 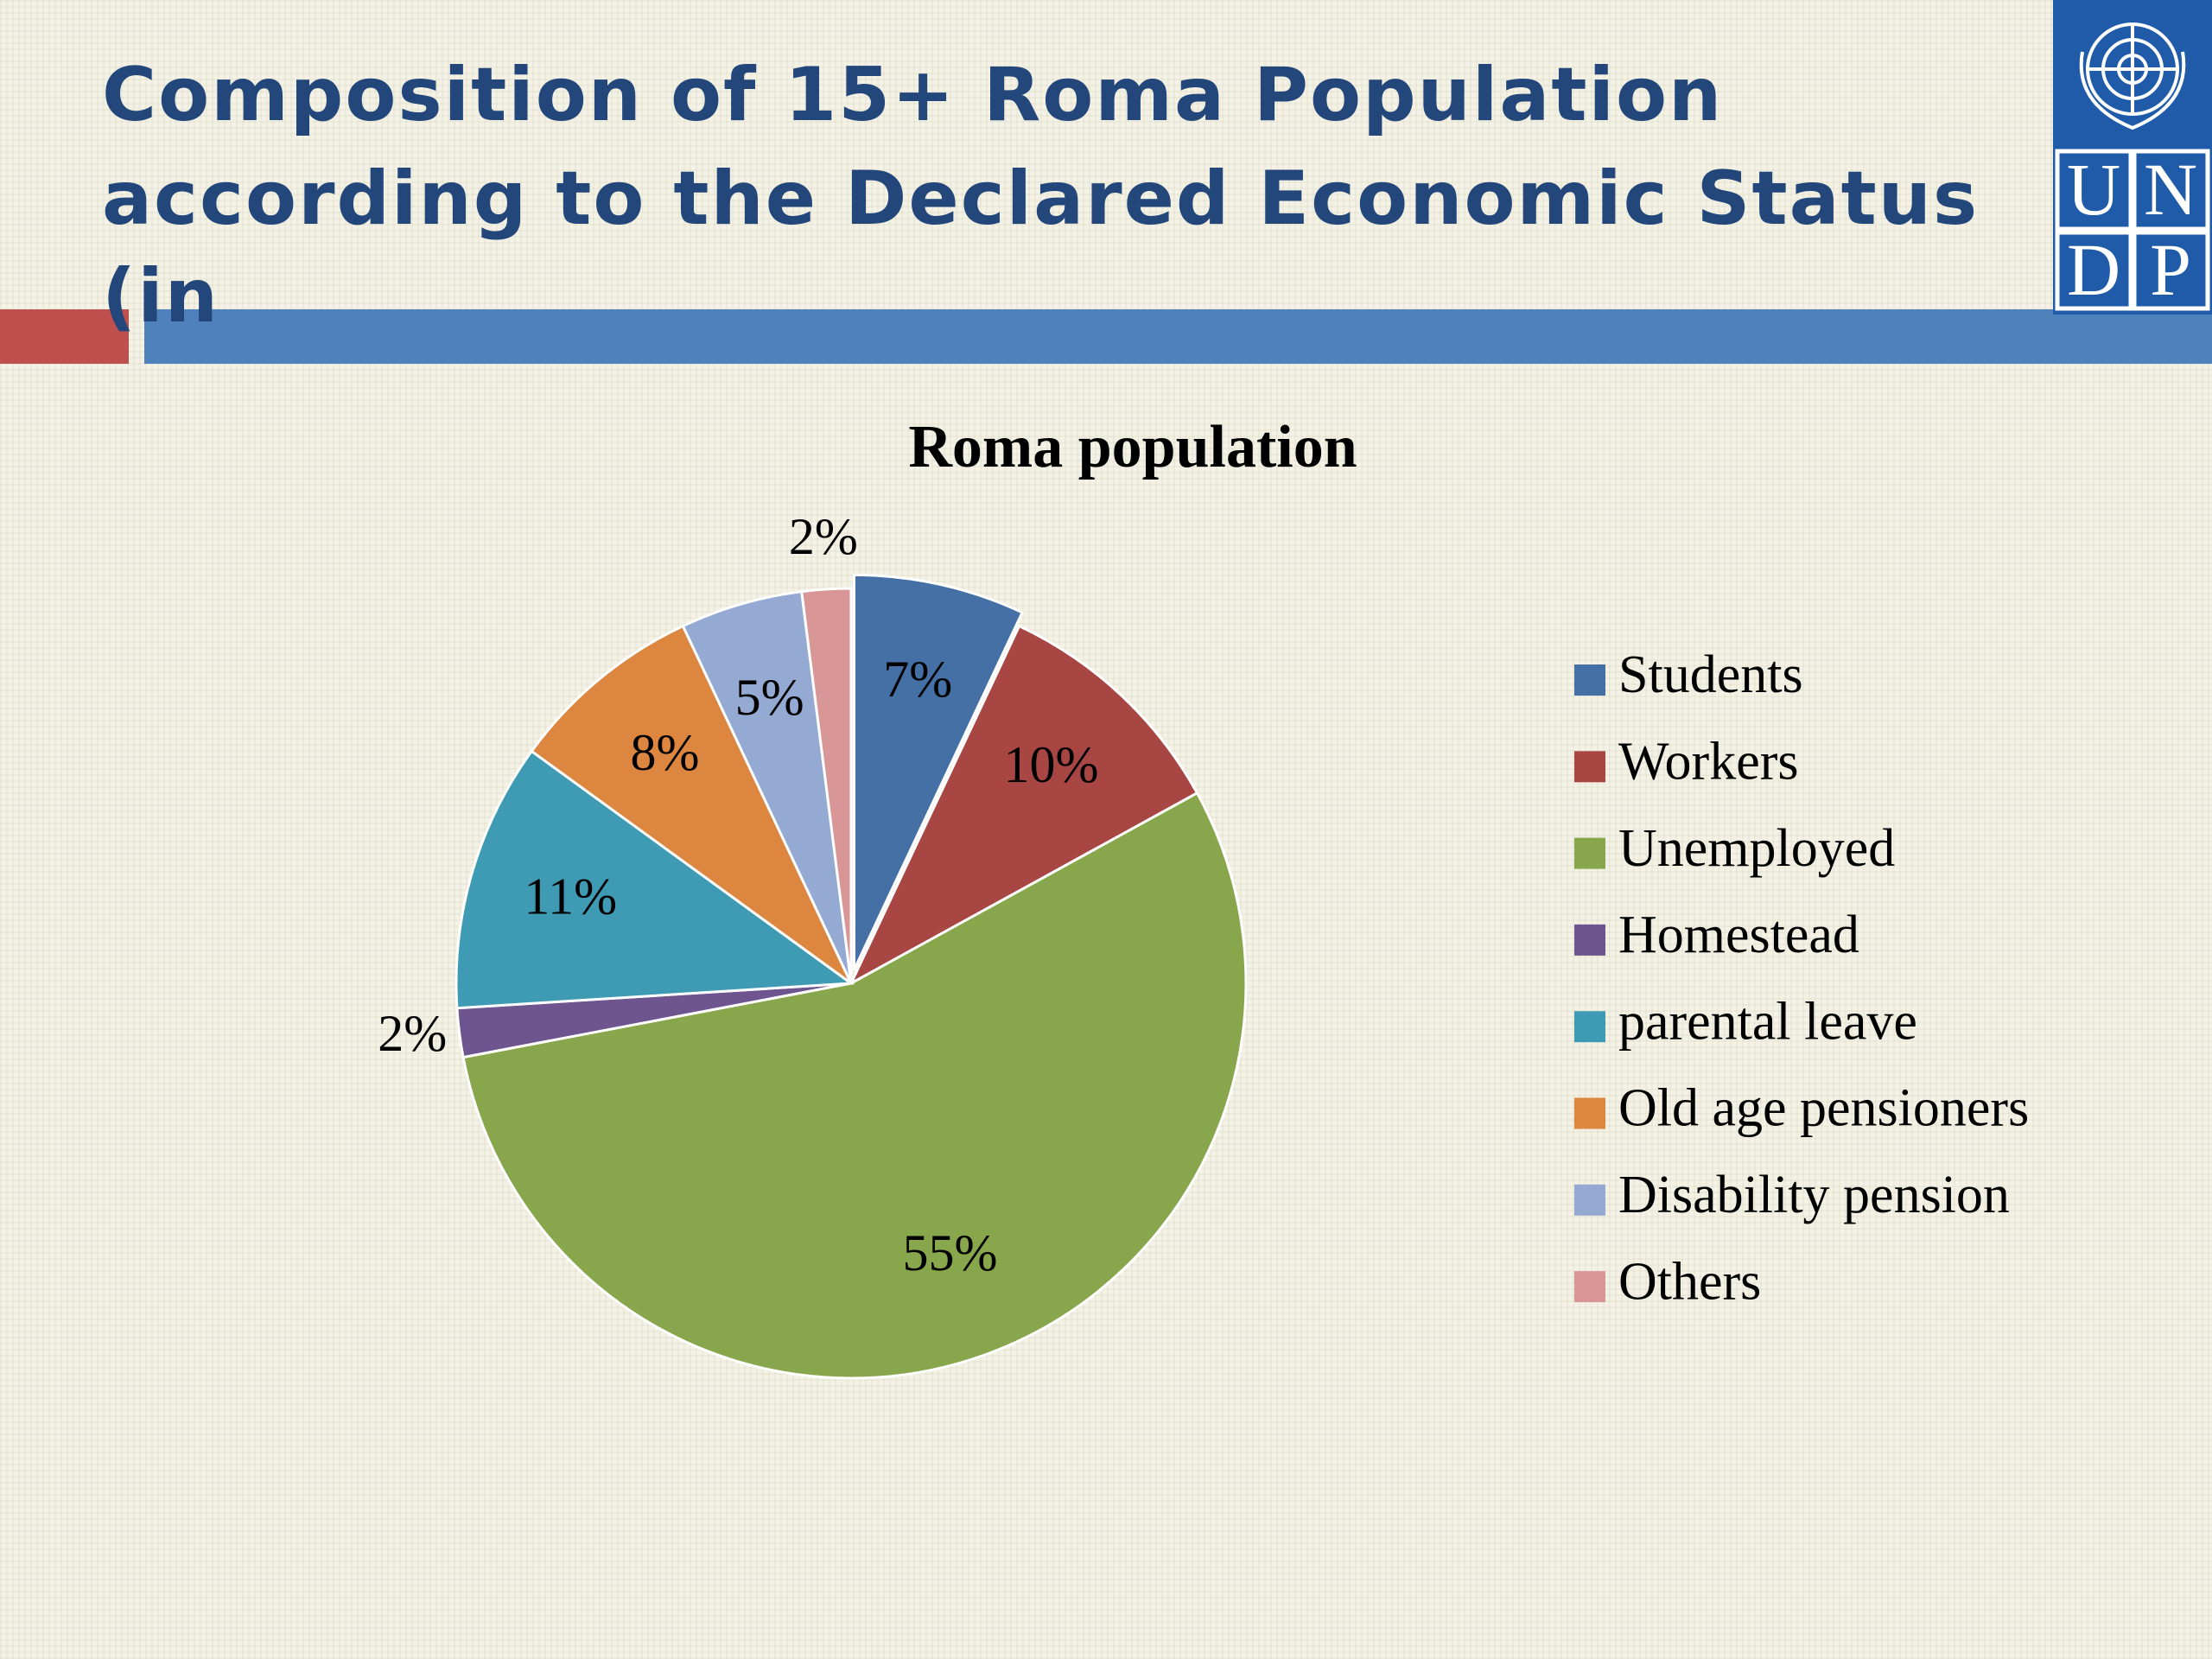 What do you see at coordinates (950, 1252) in the screenshot?
I see `data-label: 55%` at bounding box center [950, 1252].